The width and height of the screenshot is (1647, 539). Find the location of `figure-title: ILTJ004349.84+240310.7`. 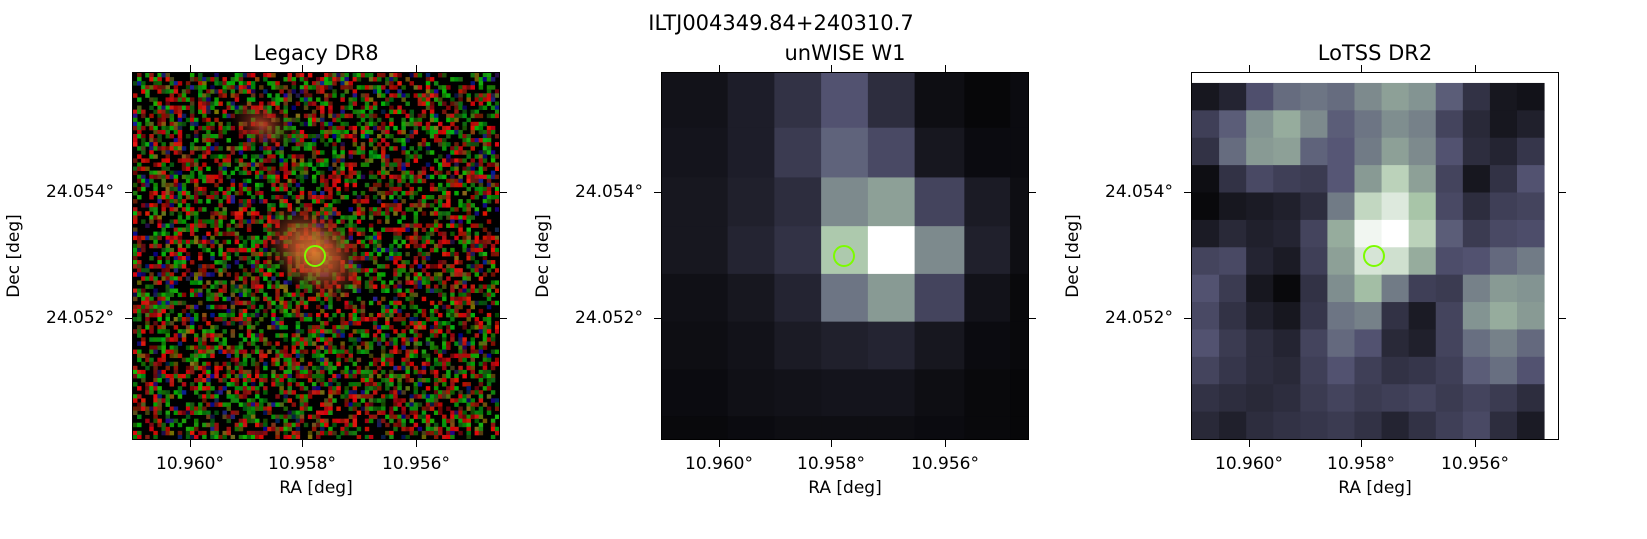

figure-title: ILTJ004349.84+240310.7 is located at coordinates (781, 23).